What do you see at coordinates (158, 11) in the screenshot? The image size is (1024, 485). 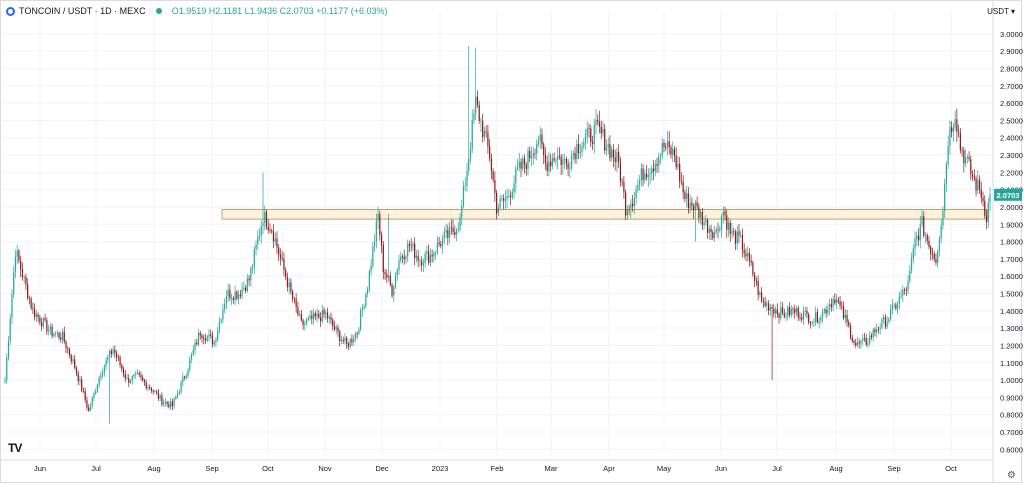 I see `market-status-icon` at bounding box center [158, 11].